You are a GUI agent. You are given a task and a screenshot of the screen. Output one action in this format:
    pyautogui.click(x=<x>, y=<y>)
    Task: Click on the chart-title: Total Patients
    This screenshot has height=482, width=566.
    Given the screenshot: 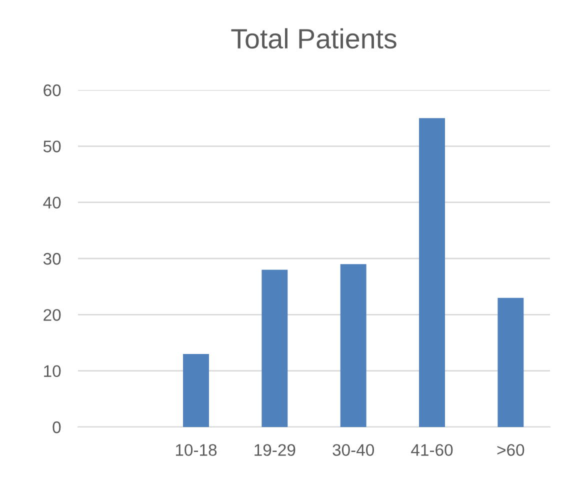 What is the action you would take?
    pyautogui.click(x=313, y=38)
    